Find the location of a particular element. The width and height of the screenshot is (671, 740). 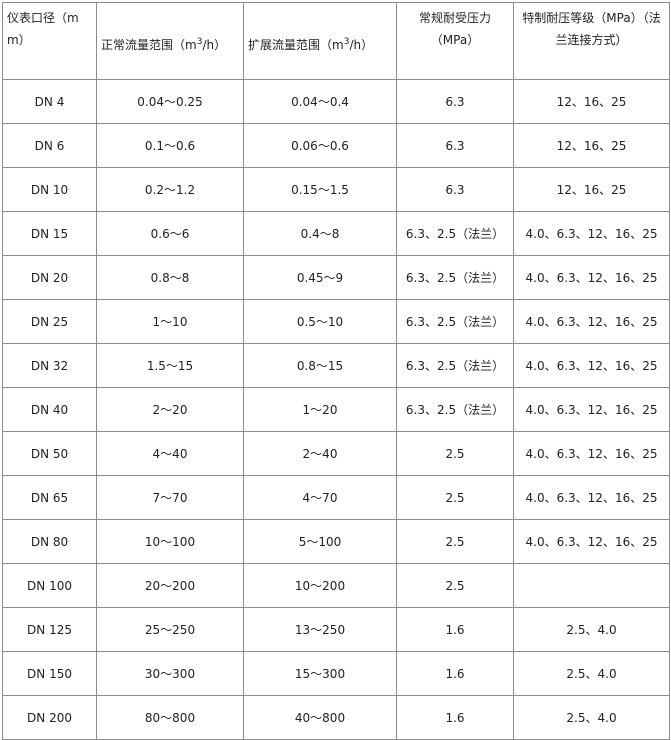

cell-normal-flow: 0.1～0.6 is located at coordinates (170, 145).